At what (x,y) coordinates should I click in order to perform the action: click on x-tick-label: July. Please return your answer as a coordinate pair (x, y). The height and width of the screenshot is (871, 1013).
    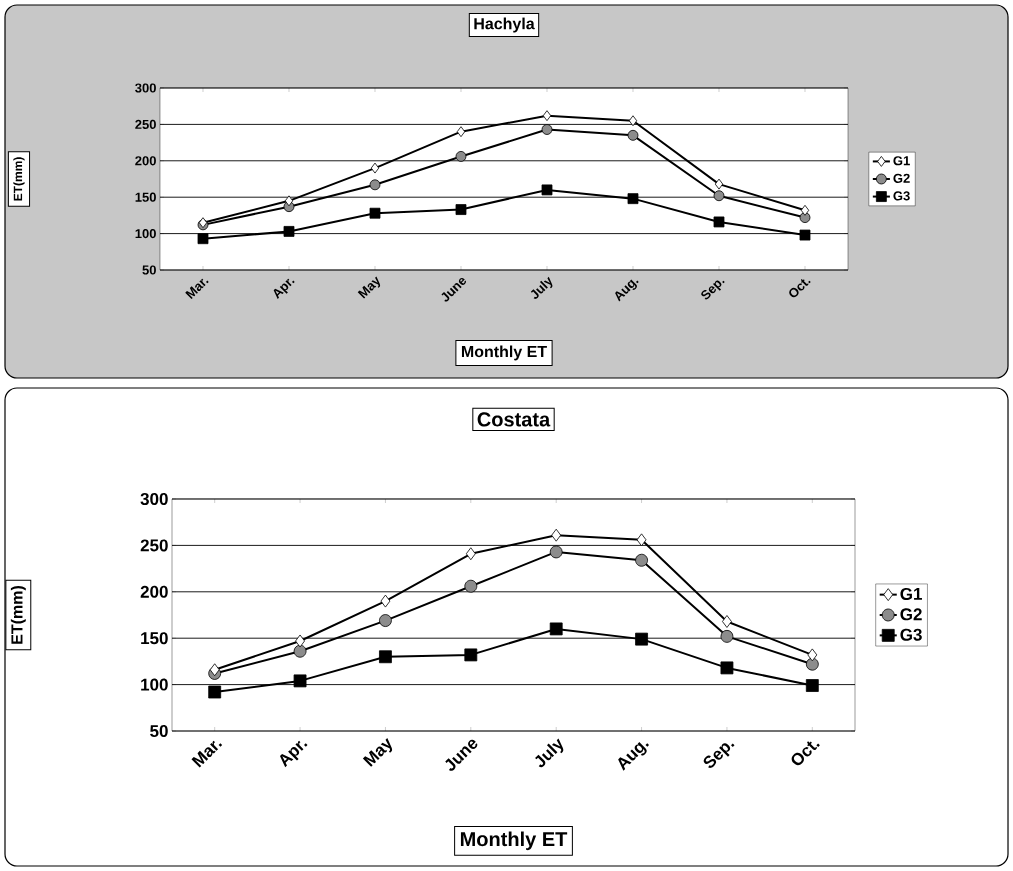
    Looking at the image, I should click on (541, 287).